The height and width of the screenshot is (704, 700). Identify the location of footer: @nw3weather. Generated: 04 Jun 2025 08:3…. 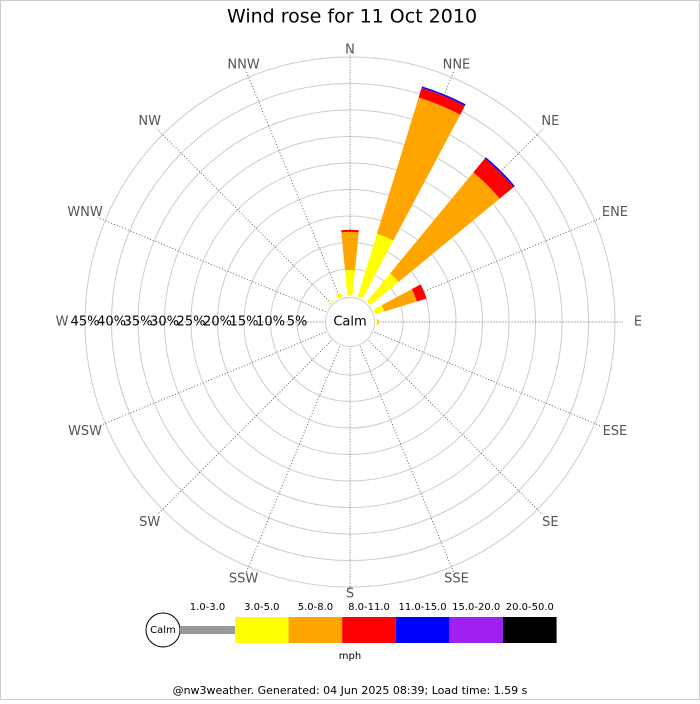
(350, 690).